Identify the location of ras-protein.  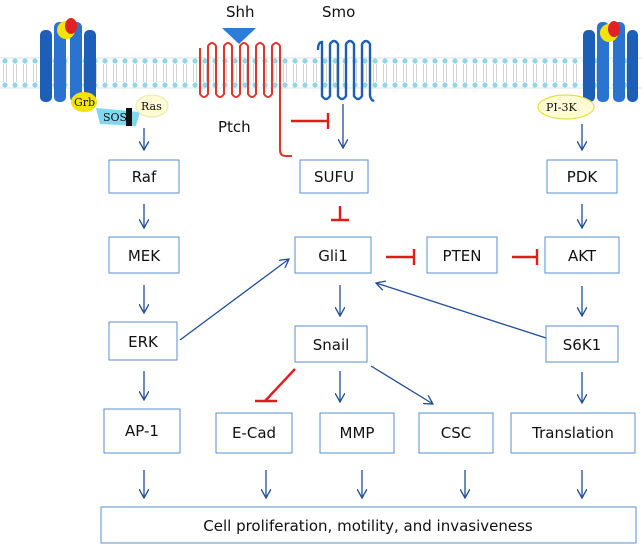
(152, 106).